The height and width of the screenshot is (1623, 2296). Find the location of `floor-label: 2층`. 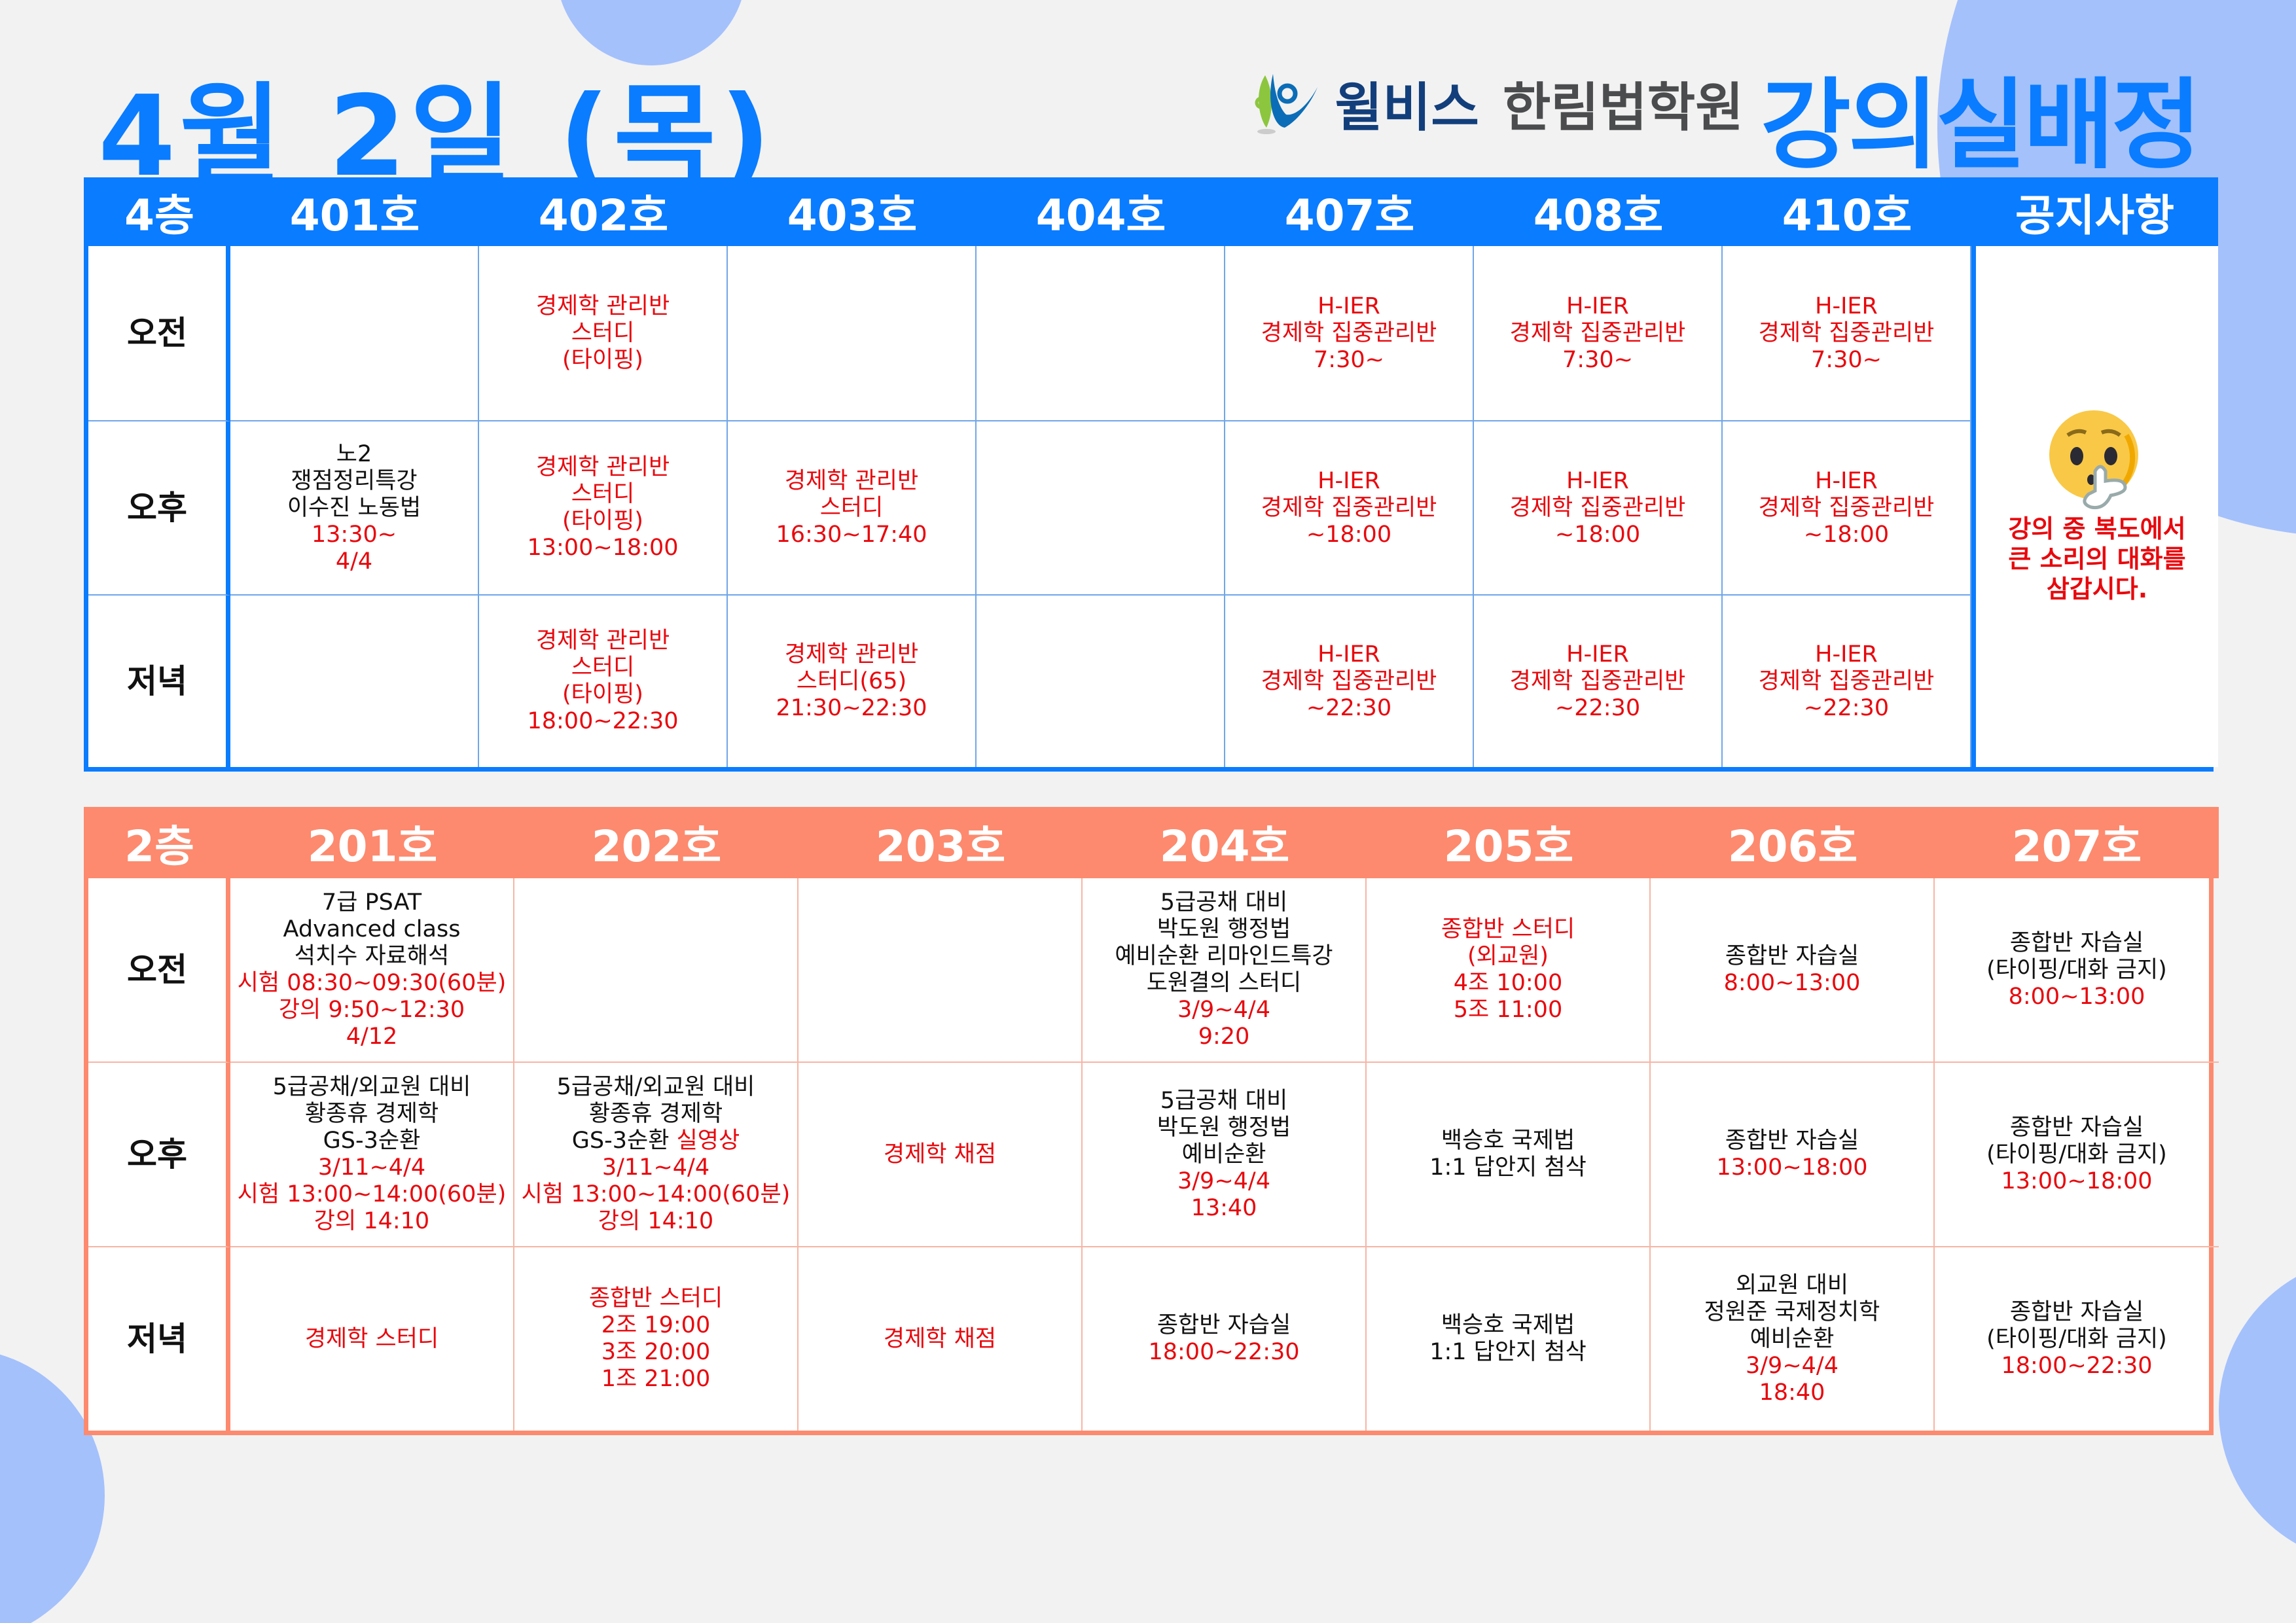

floor-label: 2층 is located at coordinates (159, 842).